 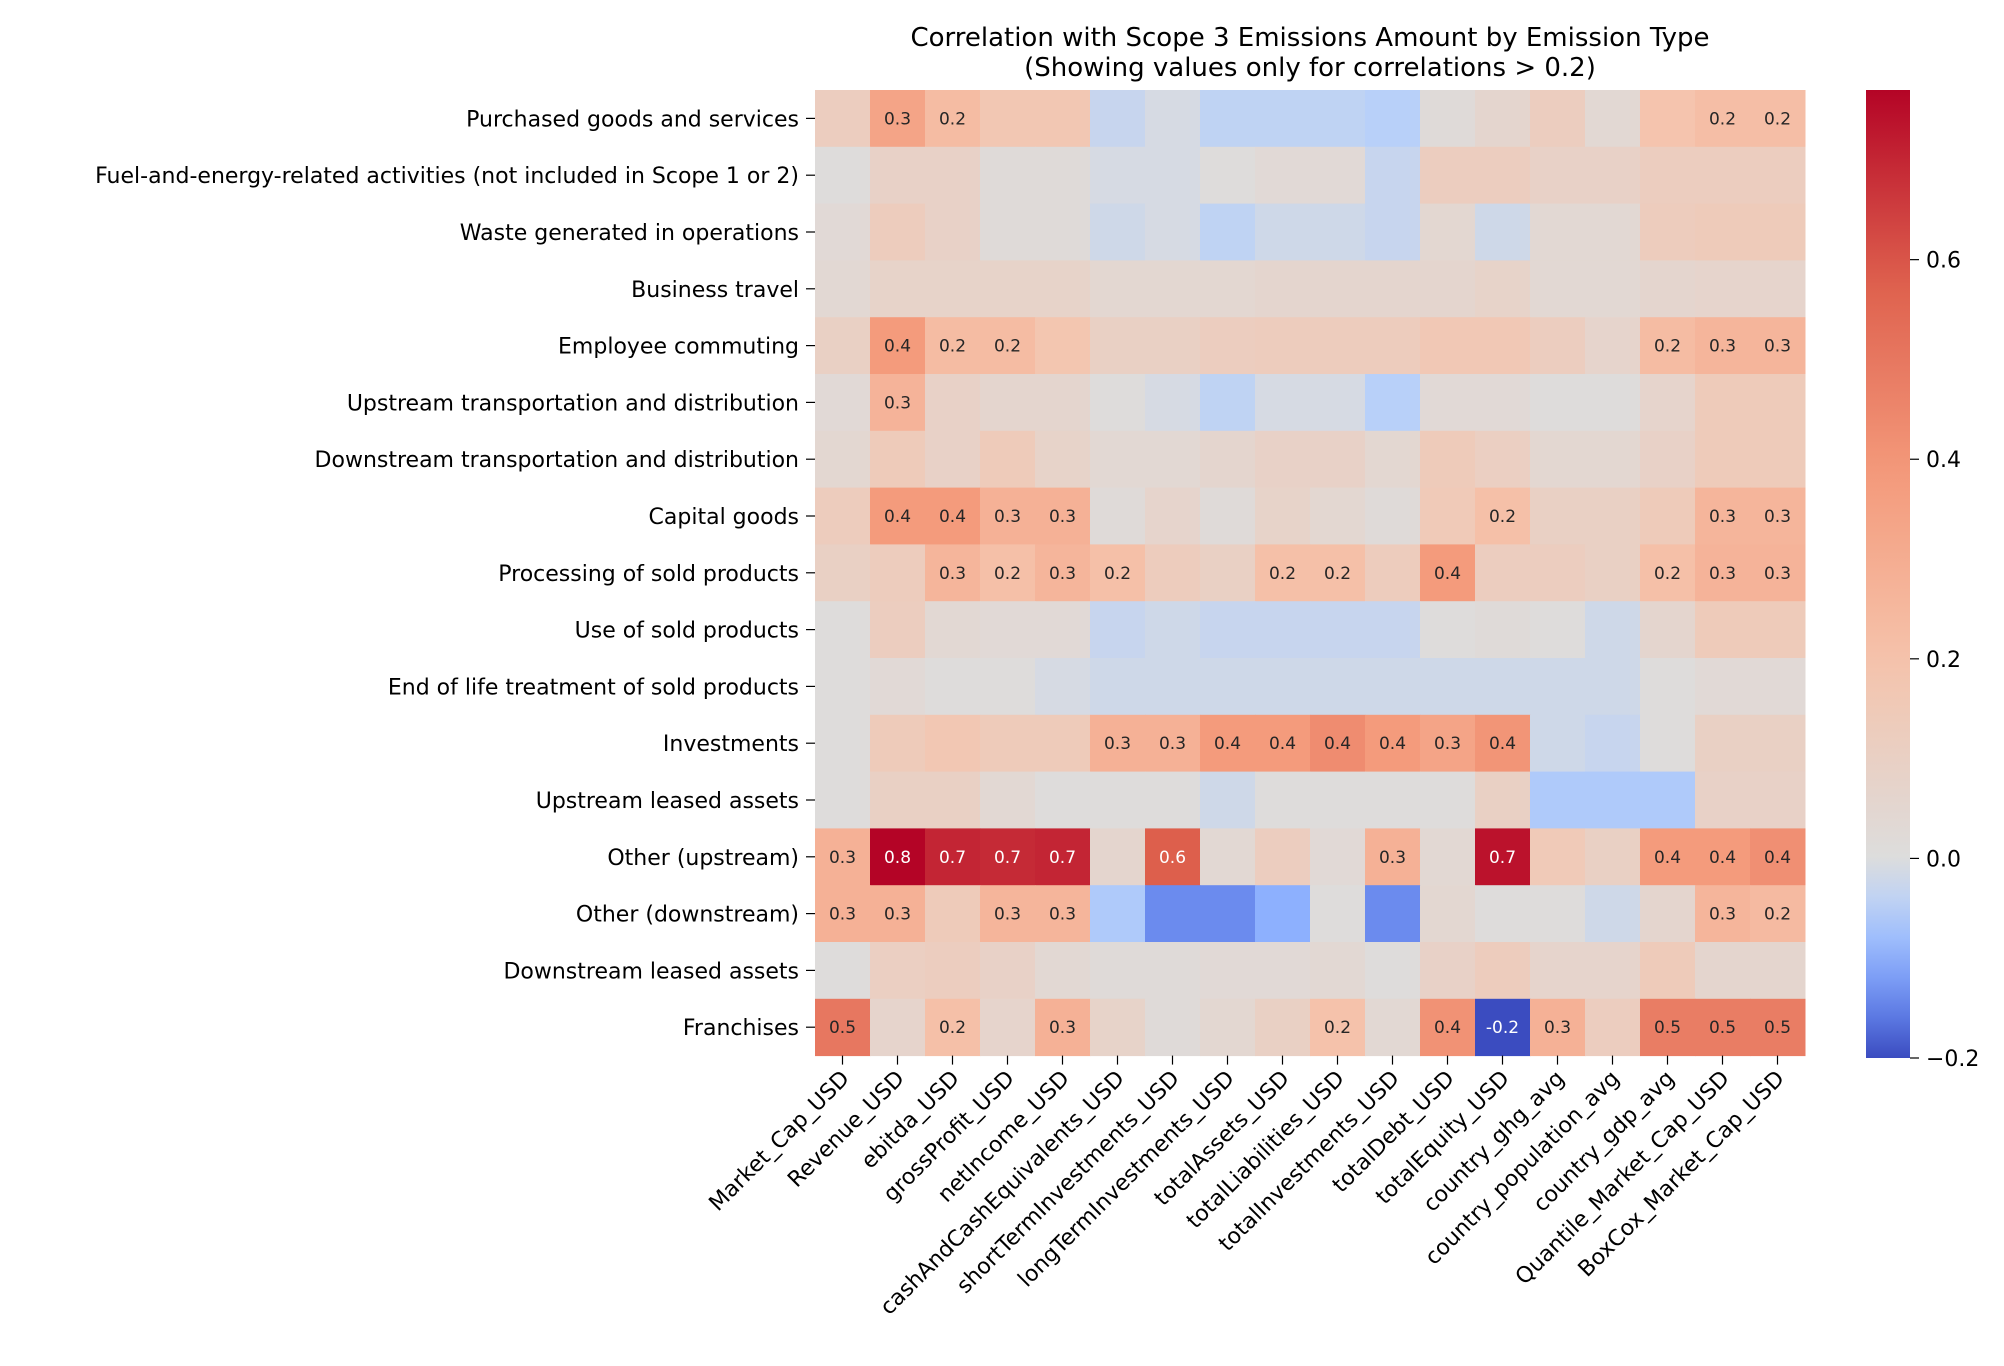 I want to click on row-label: Employee commuting, so click(x=678, y=347).